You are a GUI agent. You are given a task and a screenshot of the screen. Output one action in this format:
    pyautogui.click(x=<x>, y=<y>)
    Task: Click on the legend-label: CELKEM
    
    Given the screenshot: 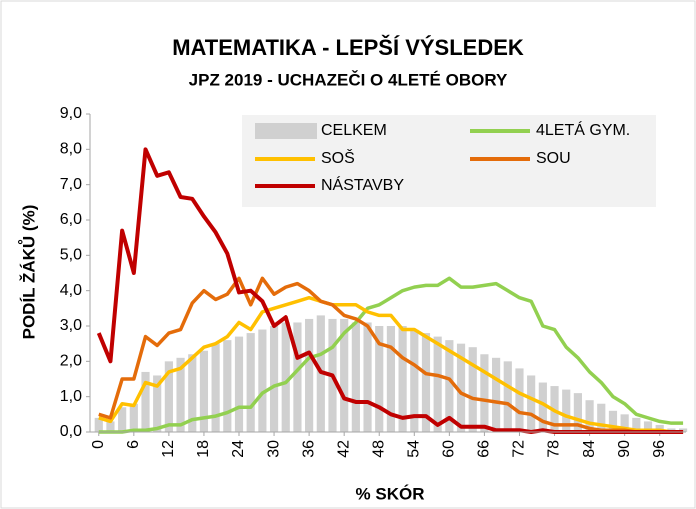 What is the action you would take?
    pyautogui.click(x=354, y=130)
    